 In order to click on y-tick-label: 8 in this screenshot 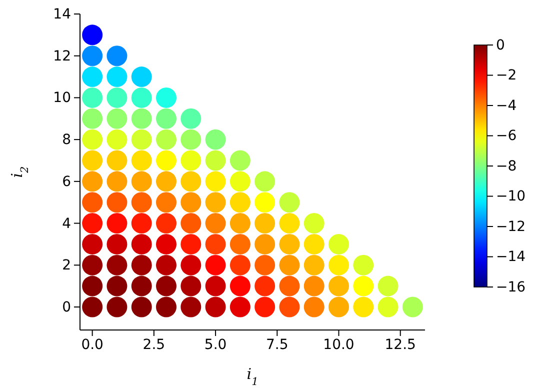, I will do `click(66, 140)`.